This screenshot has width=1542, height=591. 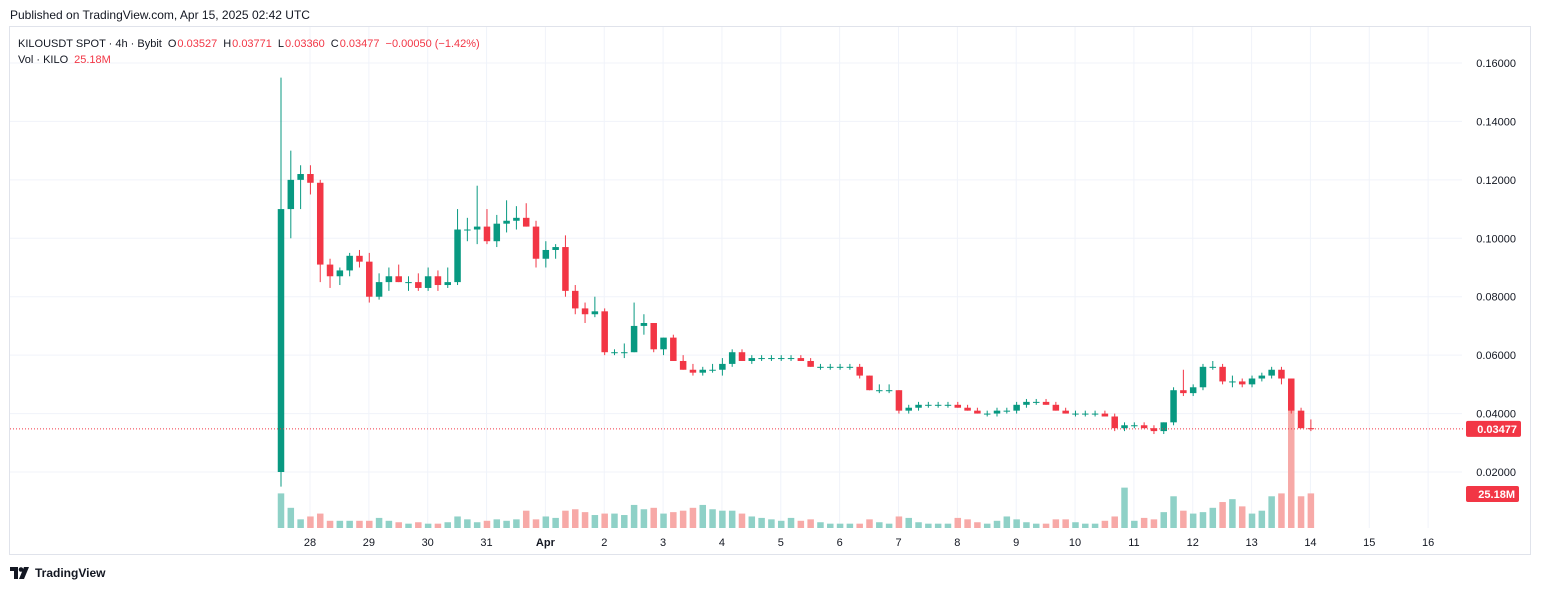 What do you see at coordinates (57, 573) in the screenshot?
I see `tradingview-footer: TradingView` at bounding box center [57, 573].